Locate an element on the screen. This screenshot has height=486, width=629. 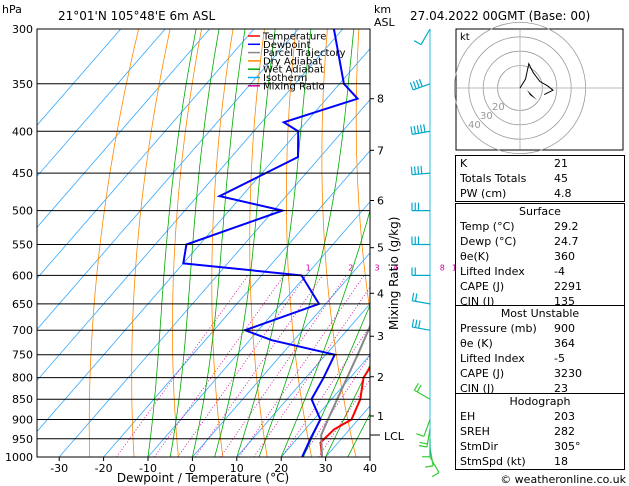
panel-row-key: StmDir is located at coordinates (479, 446).